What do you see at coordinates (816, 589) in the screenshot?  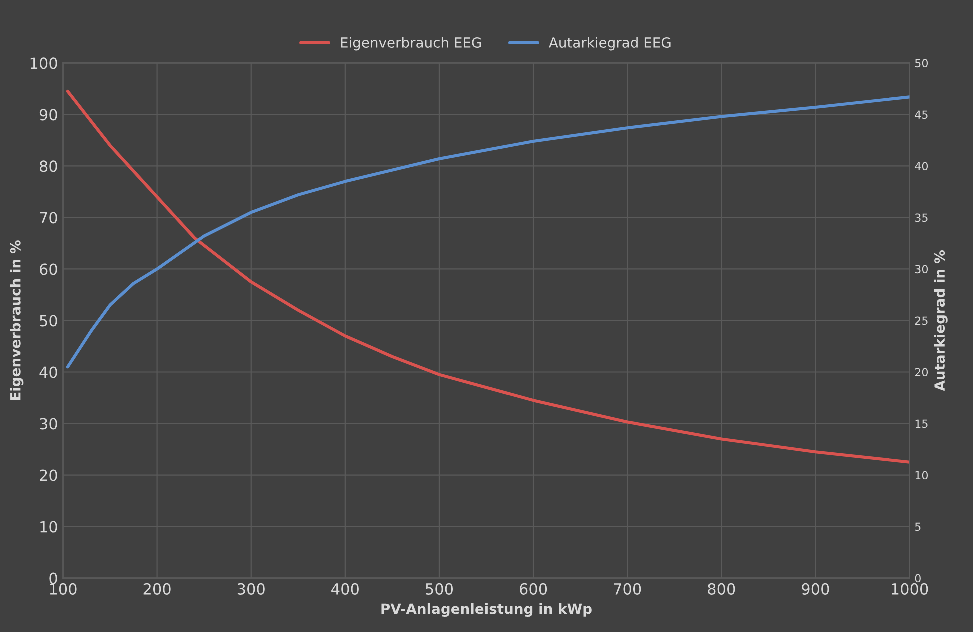 I see `x-tick-label: 900` at bounding box center [816, 589].